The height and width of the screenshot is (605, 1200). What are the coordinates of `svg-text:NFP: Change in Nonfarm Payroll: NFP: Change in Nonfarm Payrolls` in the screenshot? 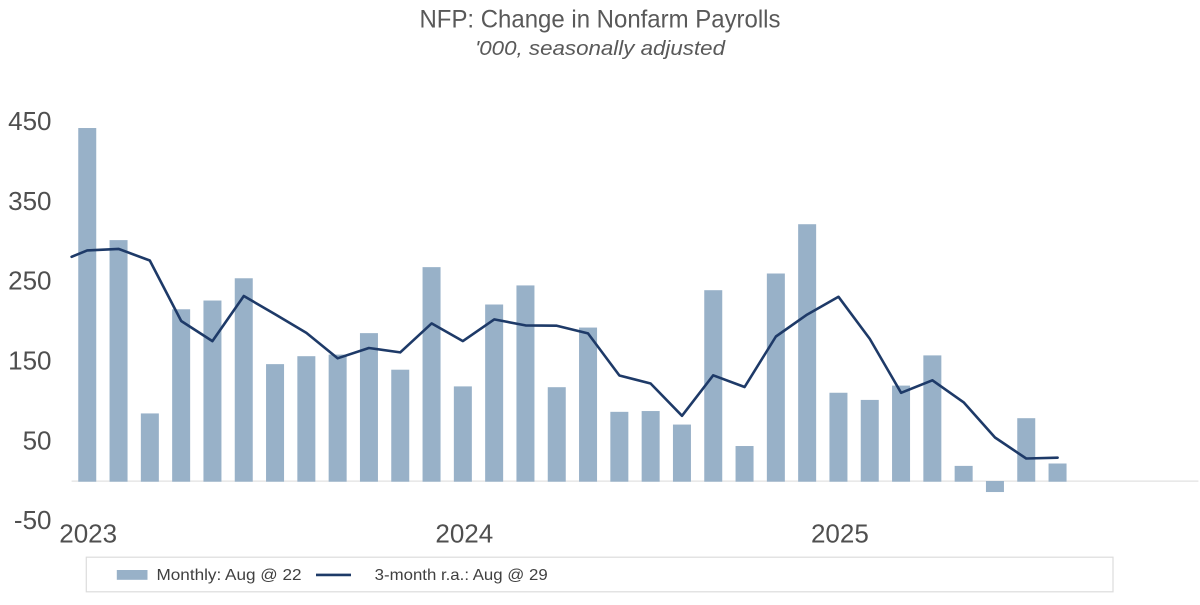 It's located at (600, 19).